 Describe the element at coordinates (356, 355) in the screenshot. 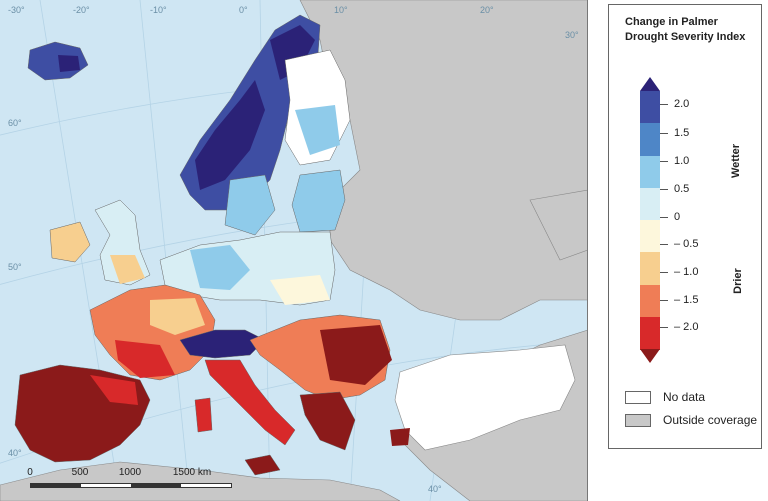

I see `romania-bulgaria` at that location.